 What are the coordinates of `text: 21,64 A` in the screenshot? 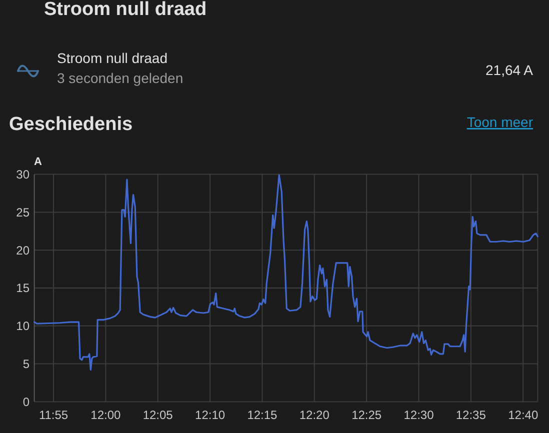 It's located at (510, 70).